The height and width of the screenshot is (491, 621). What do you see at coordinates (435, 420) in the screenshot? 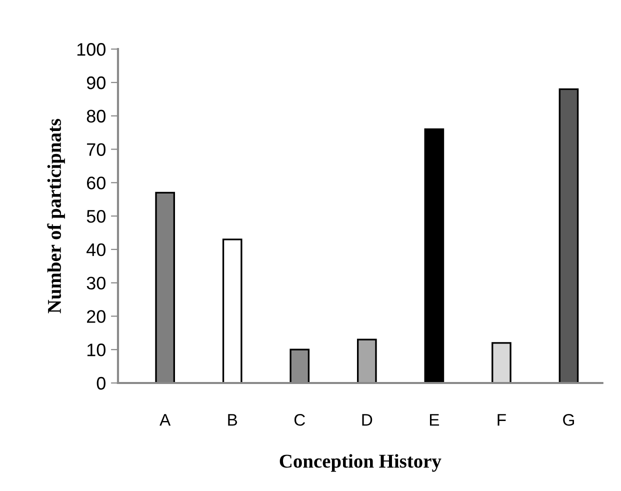
I see `x-tick-label: E` at bounding box center [435, 420].